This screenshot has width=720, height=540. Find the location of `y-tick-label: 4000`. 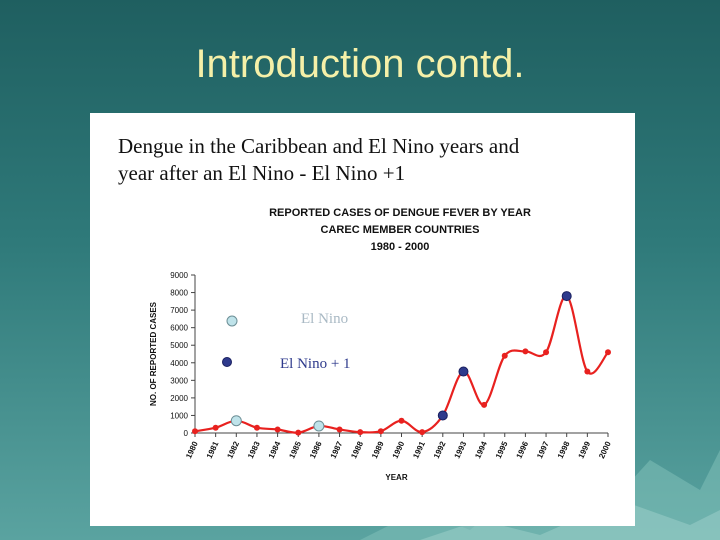

y-tick-label: 4000 is located at coordinates (179, 363).